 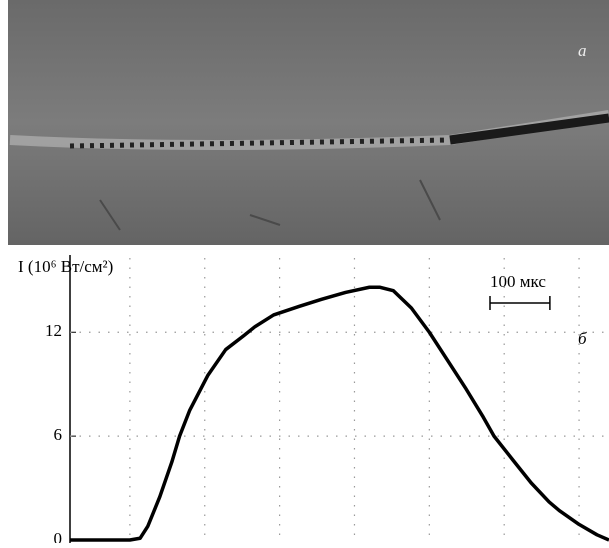 What do you see at coordinates (53, 330) in the screenshot?
I see `y-tick-label: 12` at bounding box center [53, 330].